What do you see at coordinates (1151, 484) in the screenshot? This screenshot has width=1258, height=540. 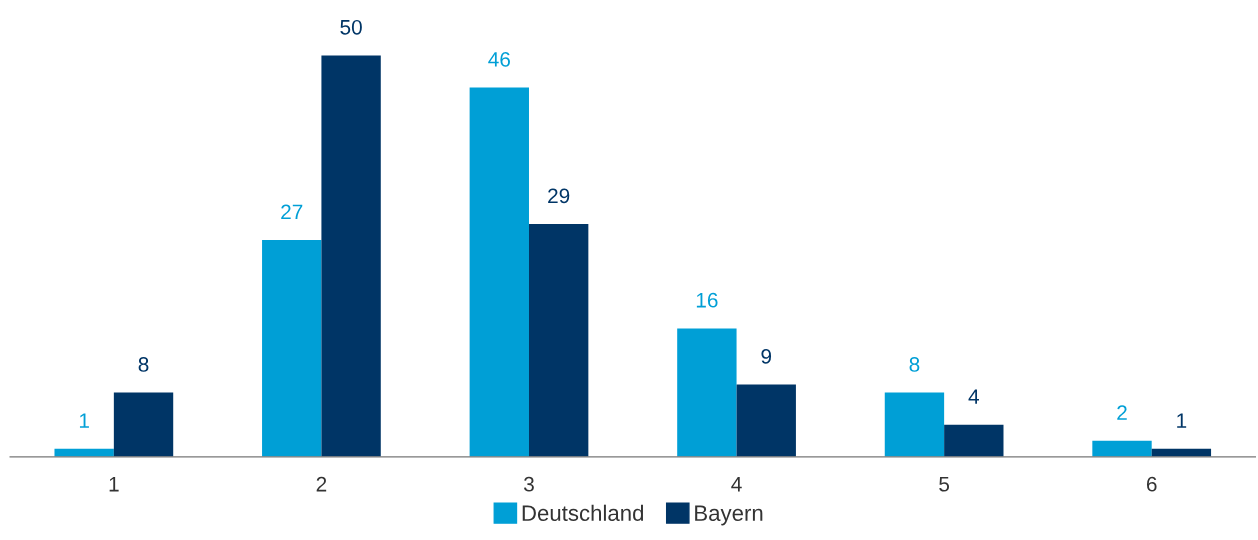 I see `x-tick-label: 6` at bounding box center [1151, 484].